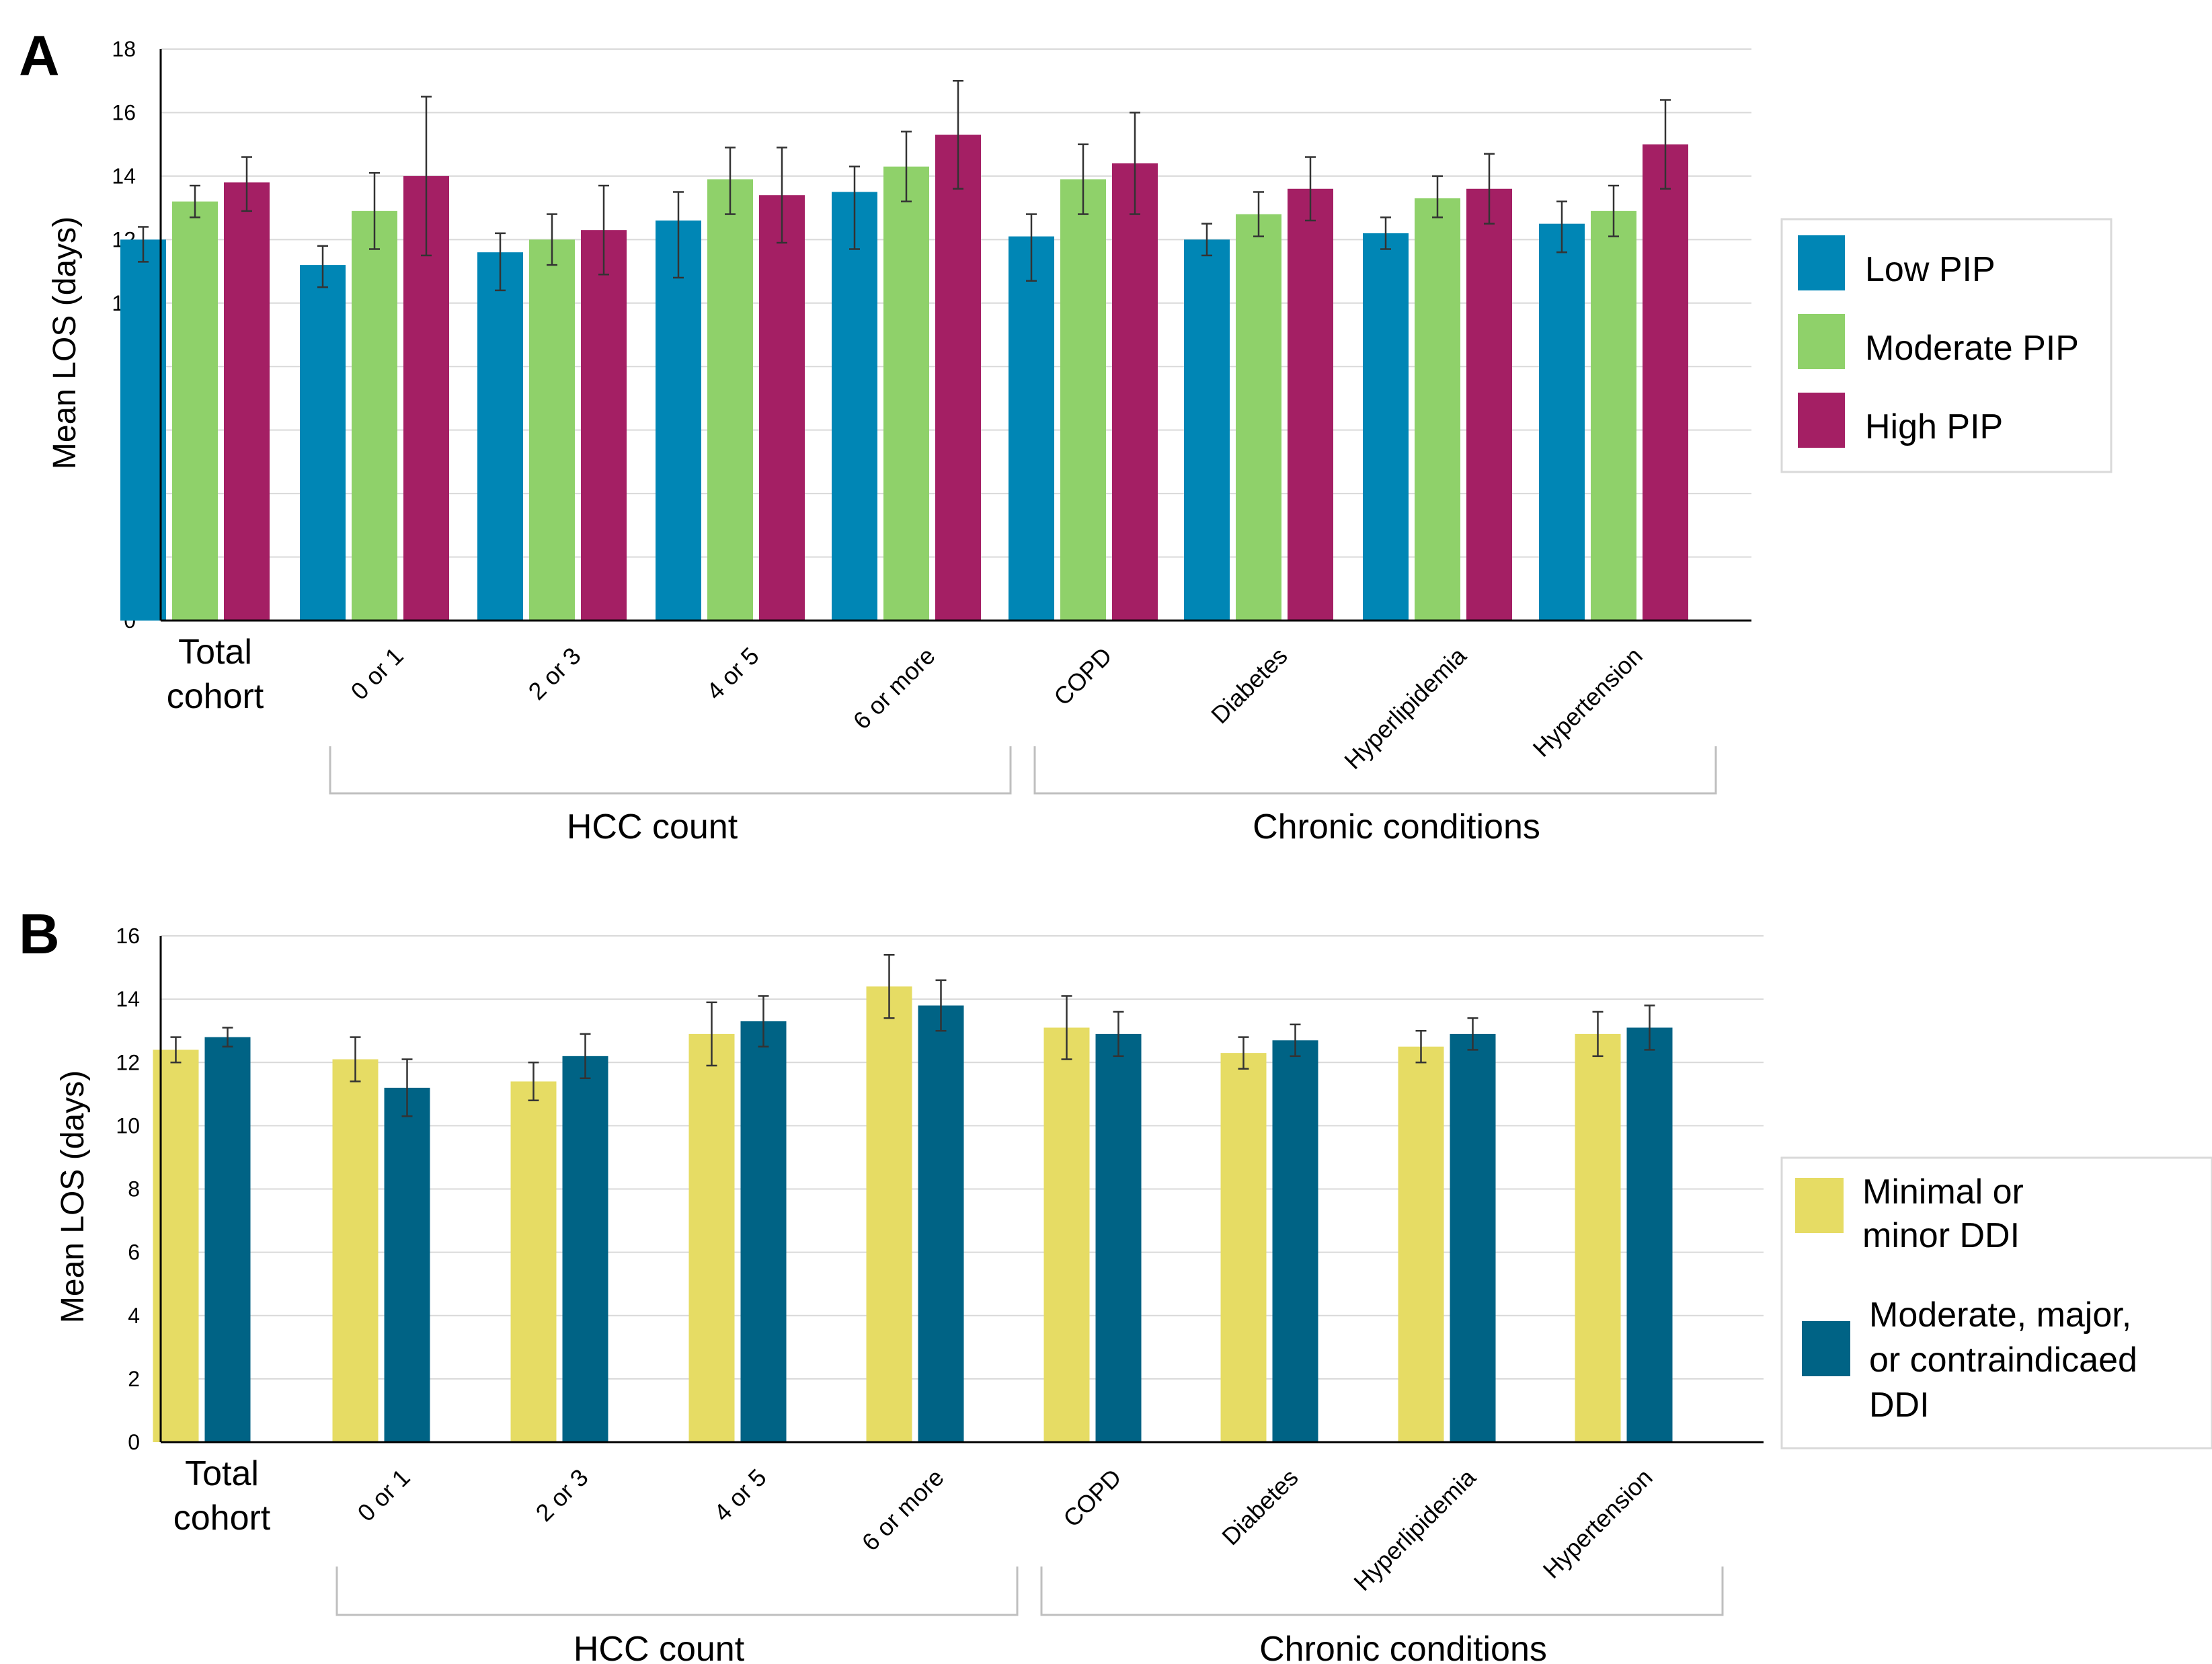 The height and width of the screenshot is (1664, 2212). Describe the element at coordinates (195, 201) in the screenshot. I see `error-bar-moderate-pip-total-cohort` at that location.